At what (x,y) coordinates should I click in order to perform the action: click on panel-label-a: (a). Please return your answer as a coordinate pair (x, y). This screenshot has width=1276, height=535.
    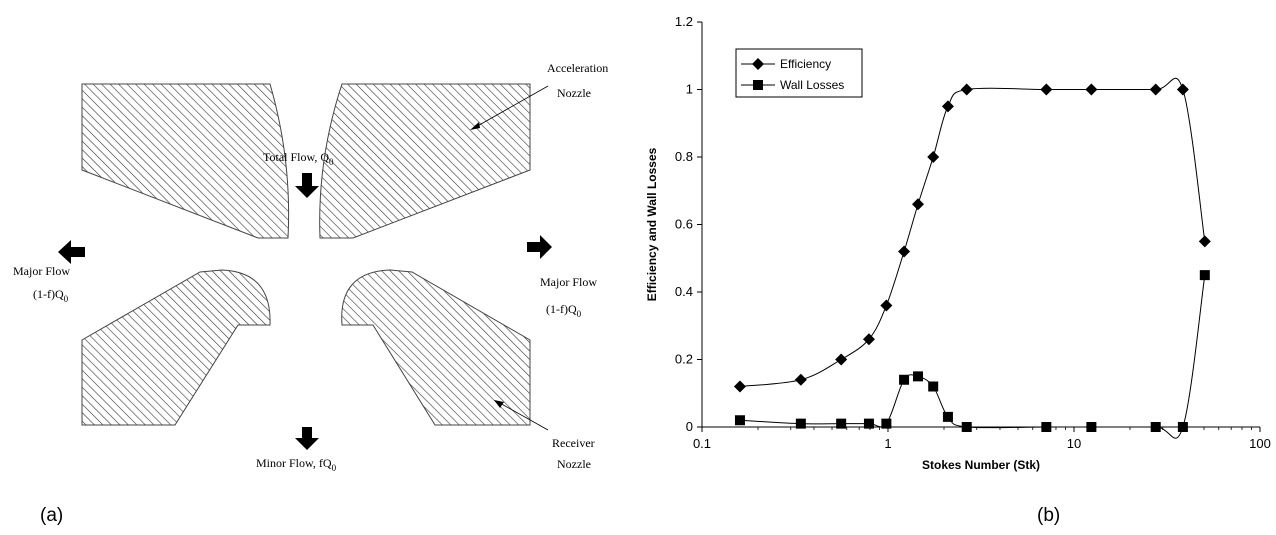
    Looking at the image, I should click on (52, 515).